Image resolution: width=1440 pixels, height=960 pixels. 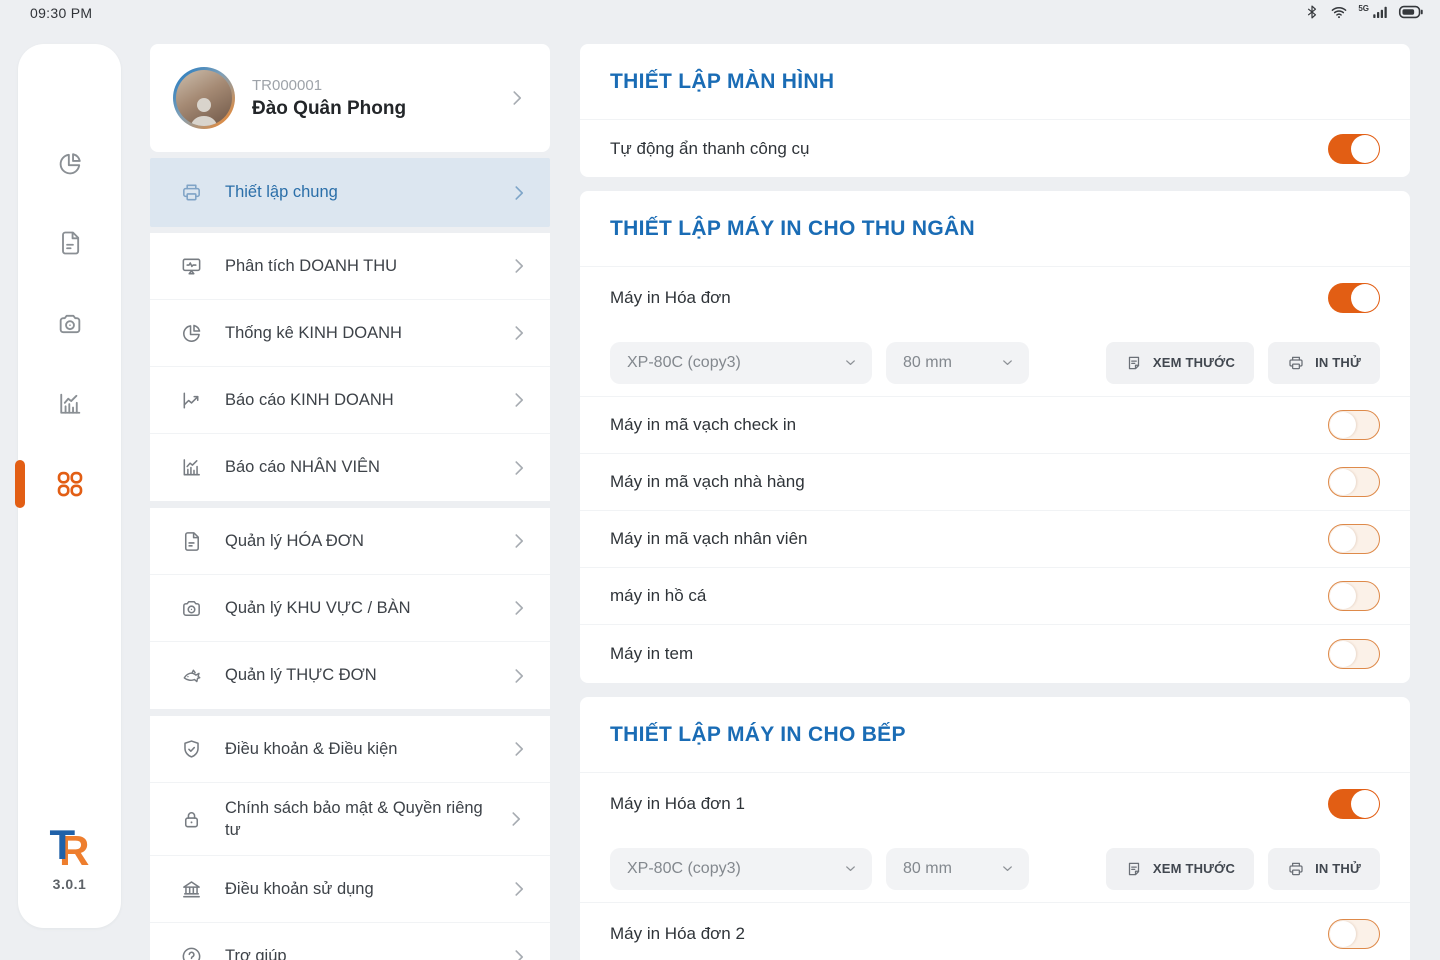 I want to click on wifi-icon, so click(x=1339, y=12).